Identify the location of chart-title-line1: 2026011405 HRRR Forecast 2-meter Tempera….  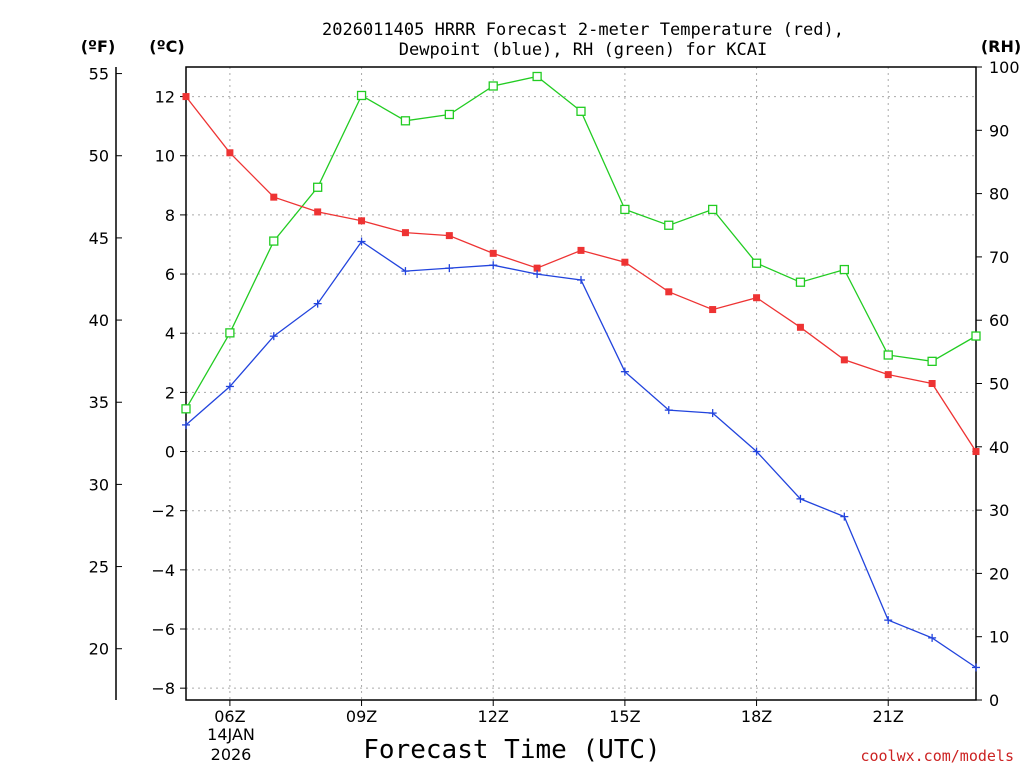
(583, 30).